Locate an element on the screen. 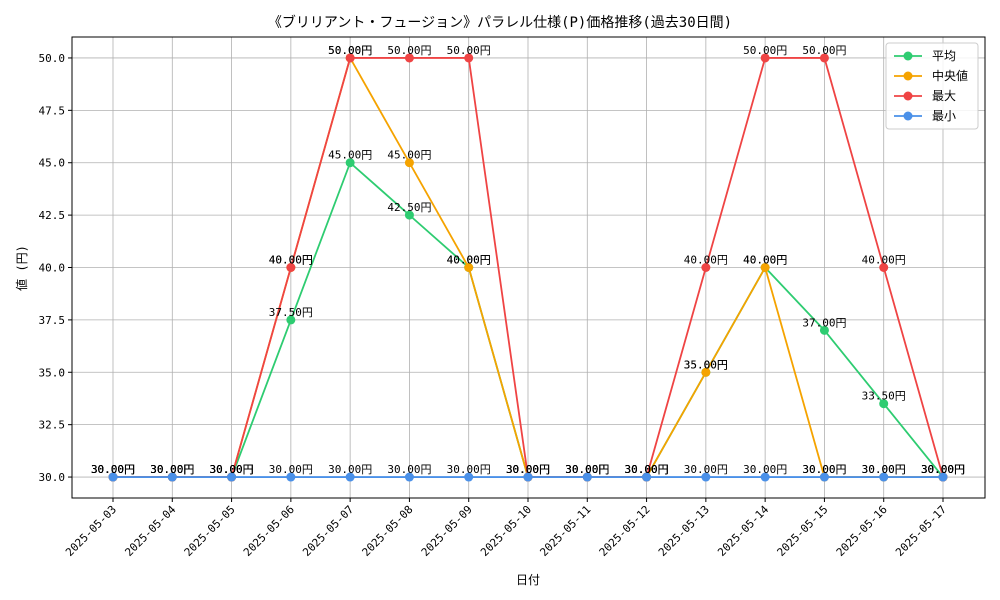 The width and height of the screenshot is (1000, 600). x-tick-label: 2025-05-14 is located at coordinates (743, 531).